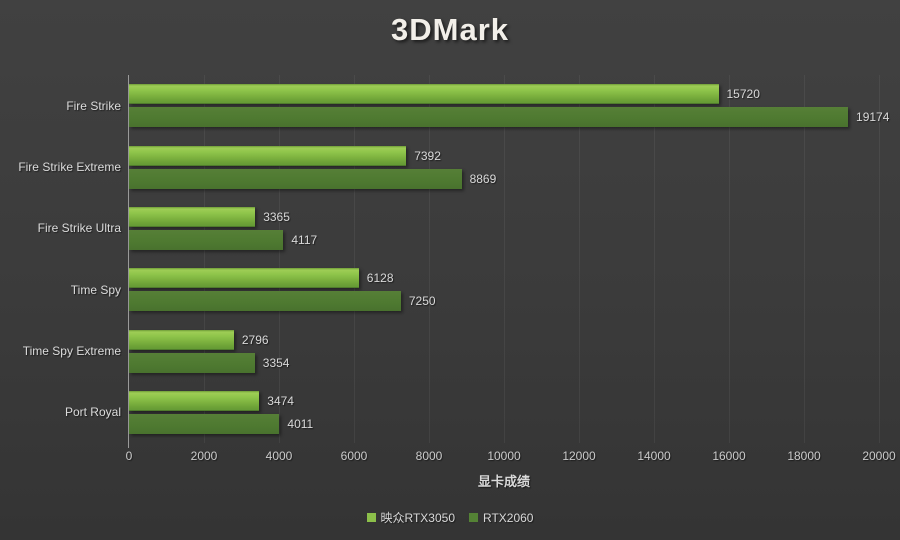  What do you see at coordinates (129, 456) in the screenshot?
I see `x-tick-label: 0` at bounding box center [129, 456].